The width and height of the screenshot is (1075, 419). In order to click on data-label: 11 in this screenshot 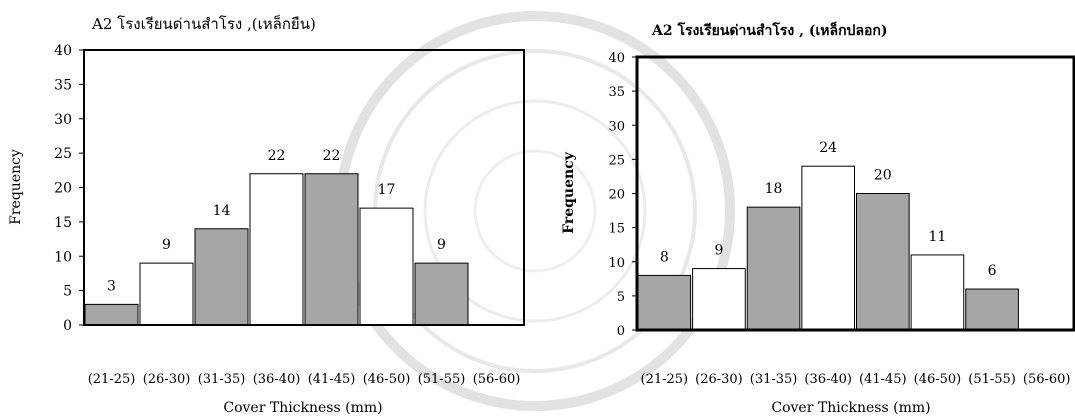, I will do `click(938, 237)`.